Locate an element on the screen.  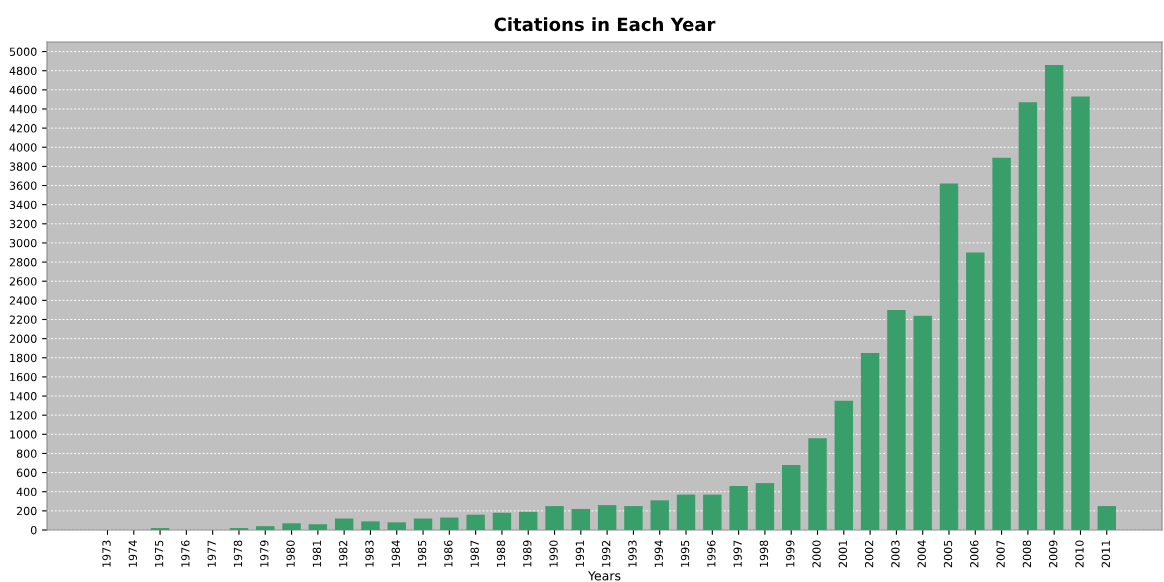
y-tick-label: 3600 is located at coordinates (23, 185).